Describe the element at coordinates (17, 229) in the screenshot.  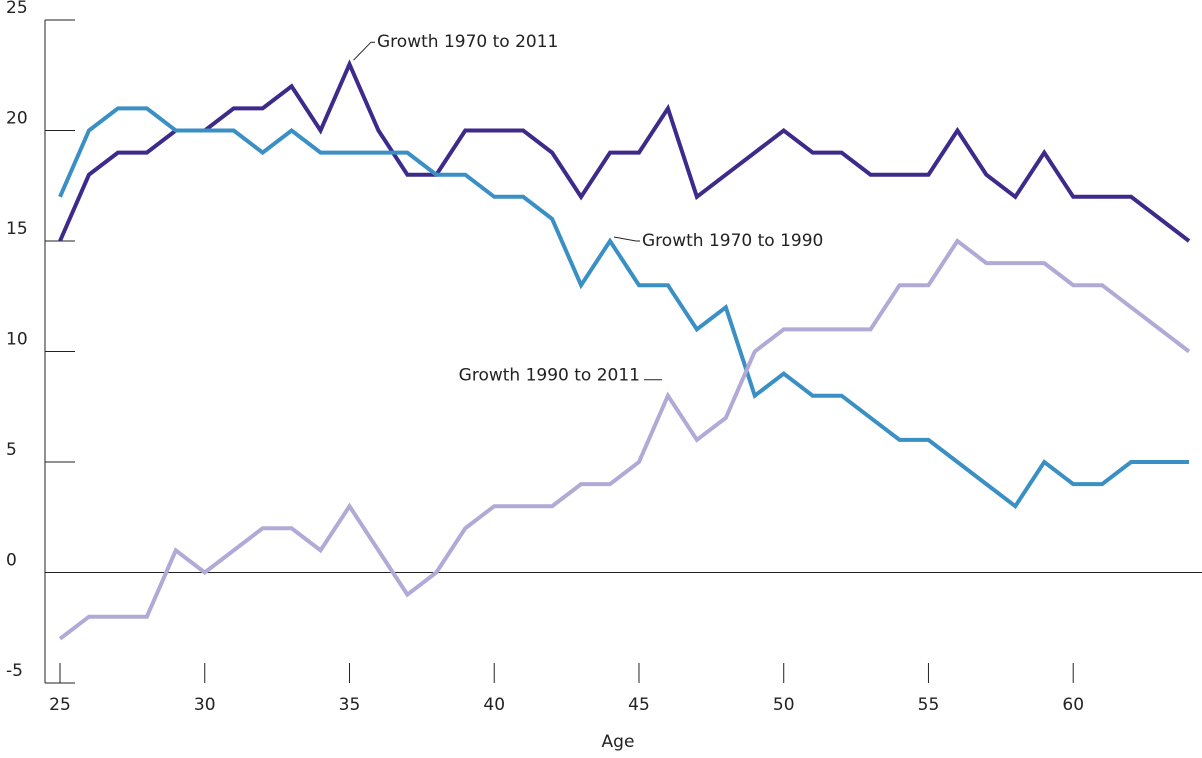
I see `y-tick-label: 15` at that location.